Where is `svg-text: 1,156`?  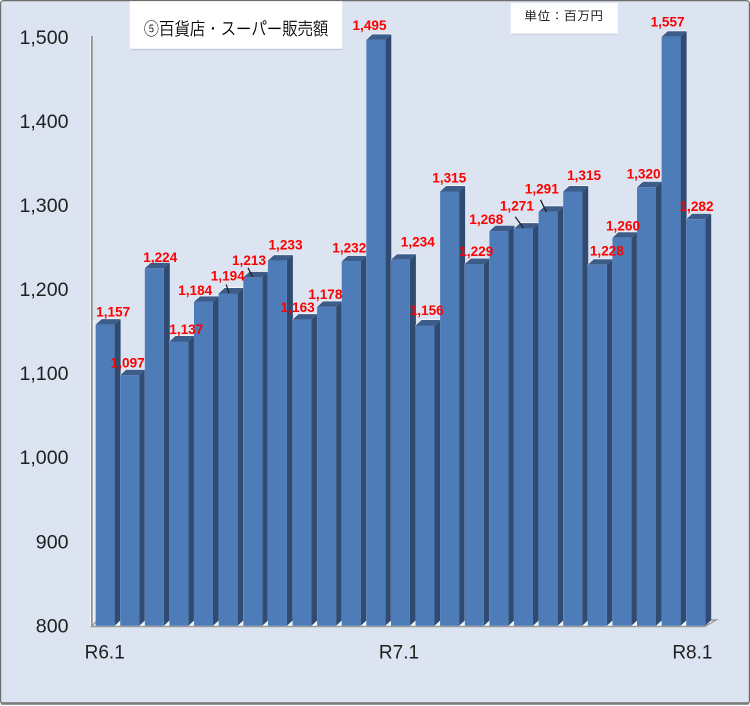
svg-text: 1,156 is located at coordinates (427, 310).